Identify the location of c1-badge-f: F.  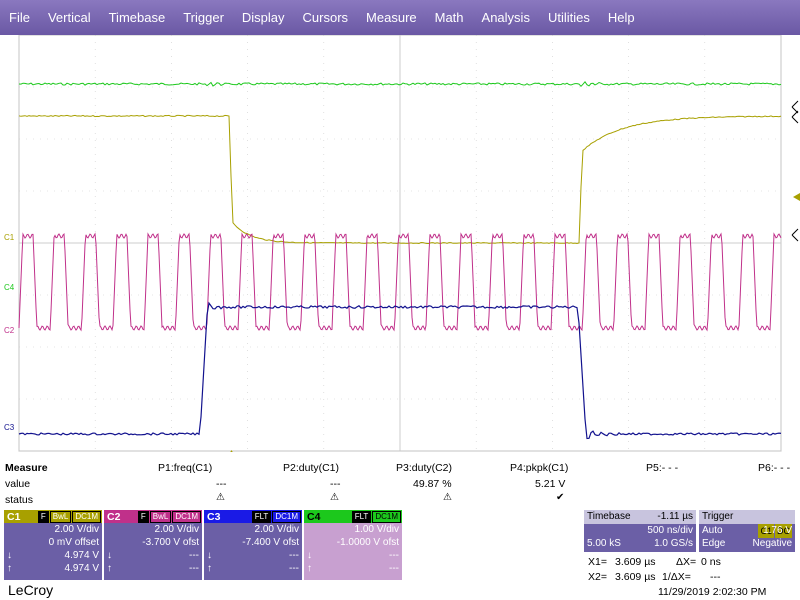
(43, 517).